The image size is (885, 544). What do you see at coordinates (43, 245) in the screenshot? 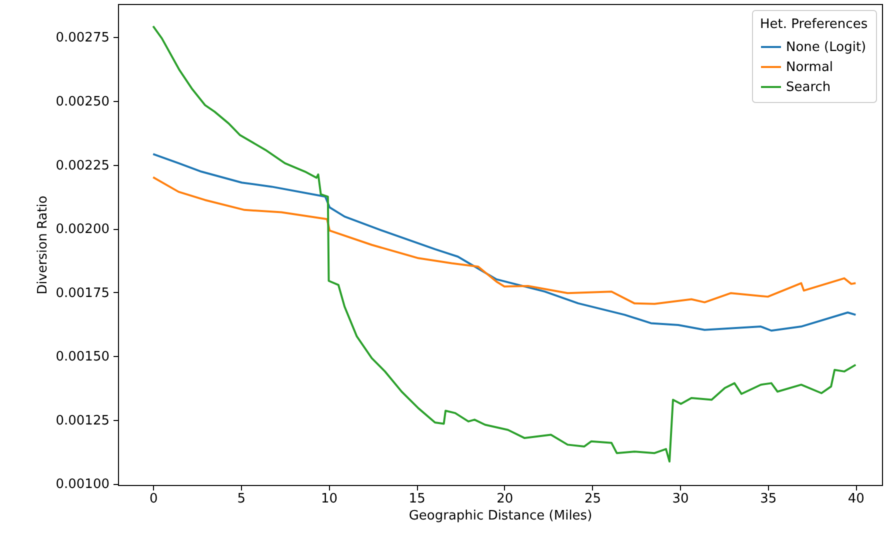
I see `y-axis-title: Diversion Ratio` at bounding box center [43, 245].